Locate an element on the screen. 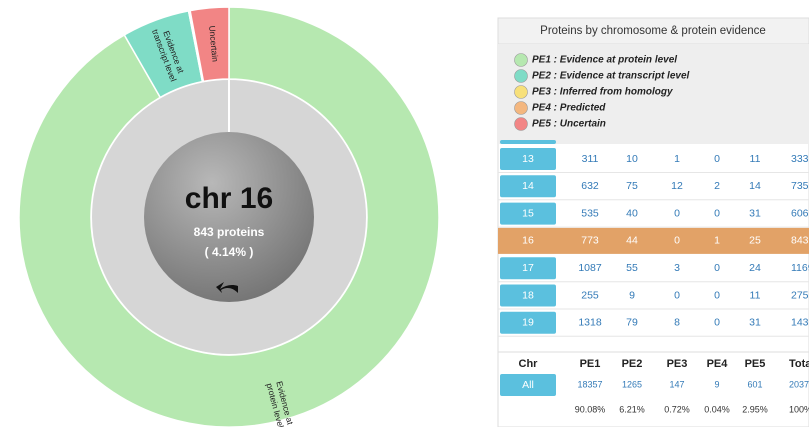 The height and width of the screenshot is (427, 809). cell-value: 44 is located at coordinates (632, 241).